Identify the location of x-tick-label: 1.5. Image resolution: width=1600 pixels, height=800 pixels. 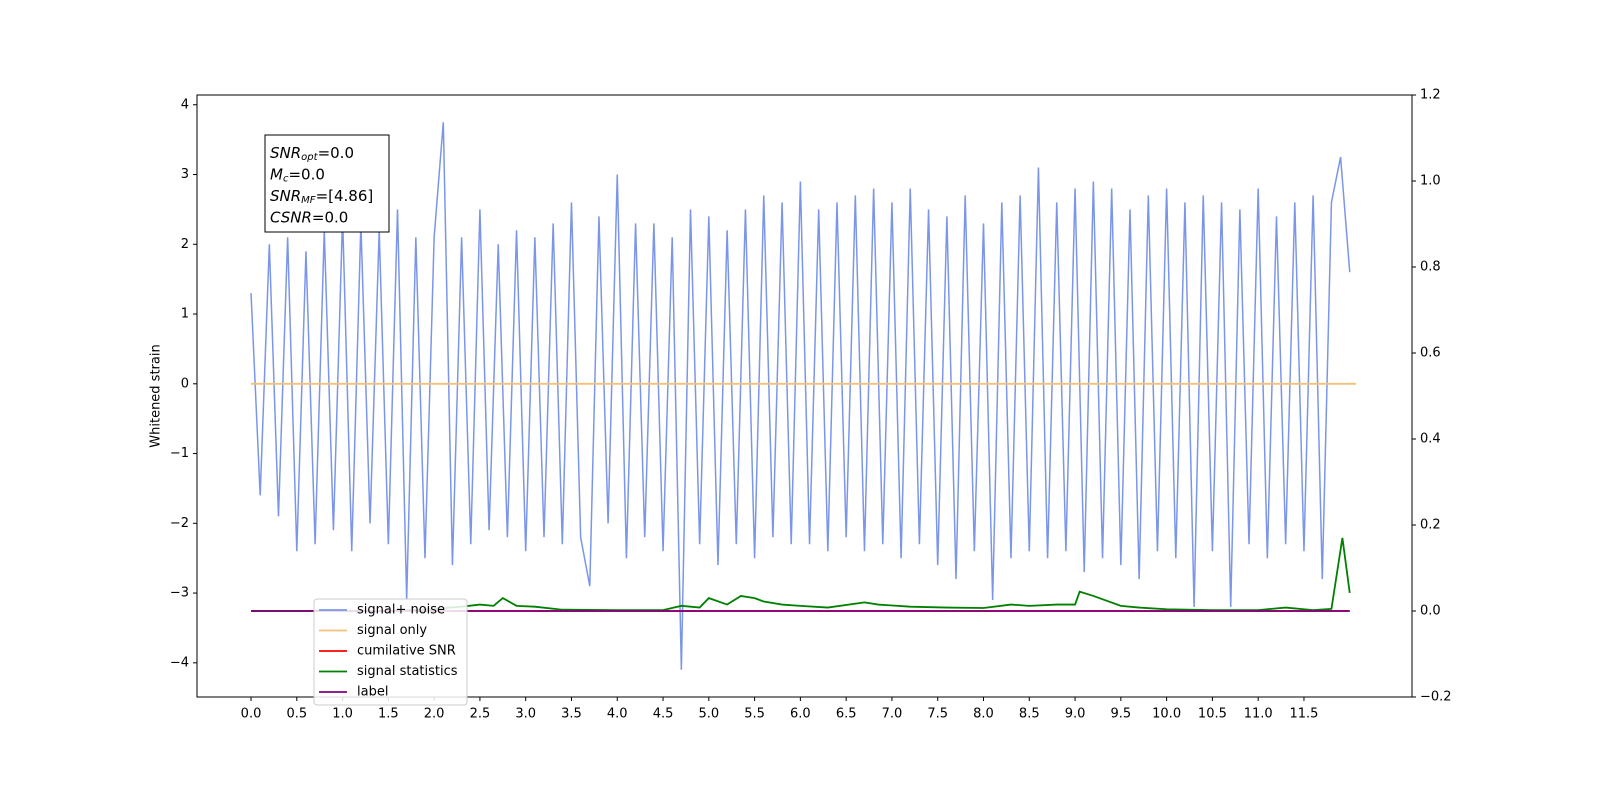
(388, 714).